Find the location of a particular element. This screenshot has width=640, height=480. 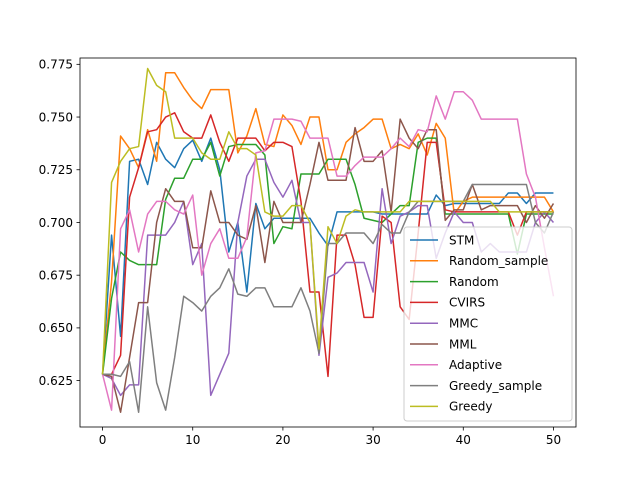

legend-label: MMC is located at coordinates (463, 324).